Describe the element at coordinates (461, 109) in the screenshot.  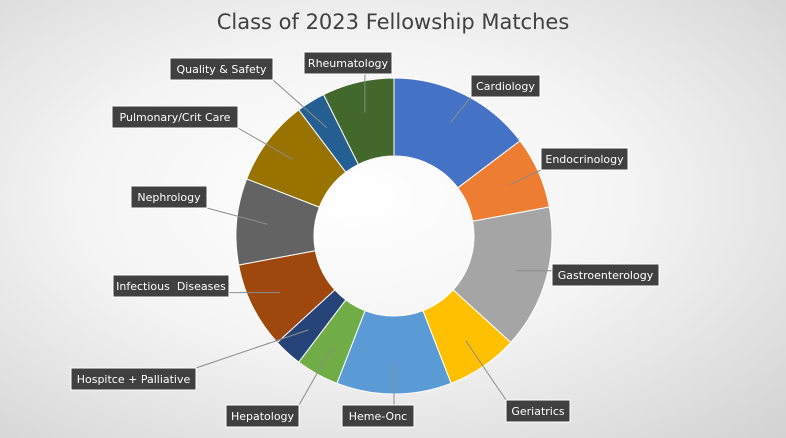
I see `leader-line-cardiology` at that location.